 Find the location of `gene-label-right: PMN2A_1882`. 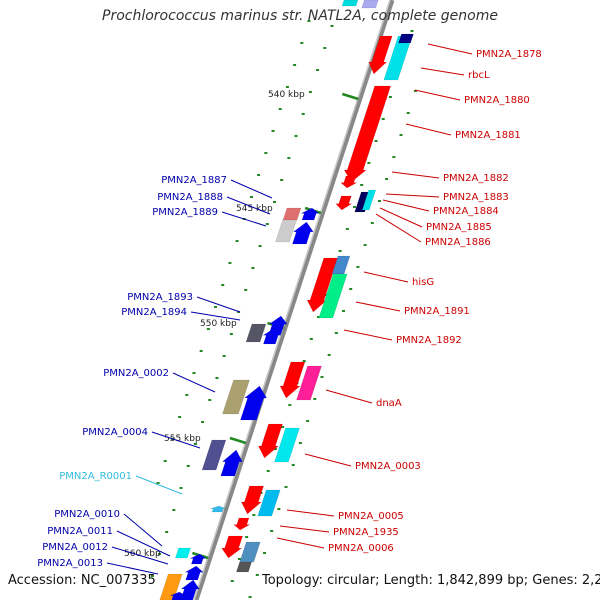

gene-label-right: PMN2A_1882 is located at coordinates (476, 178).